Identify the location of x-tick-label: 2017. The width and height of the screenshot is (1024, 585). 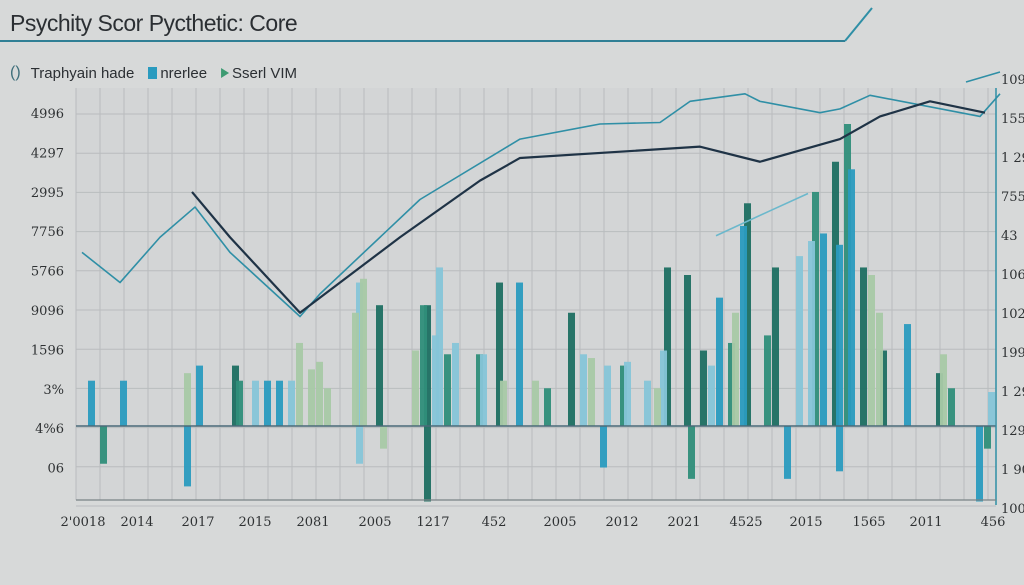
(197, 522).